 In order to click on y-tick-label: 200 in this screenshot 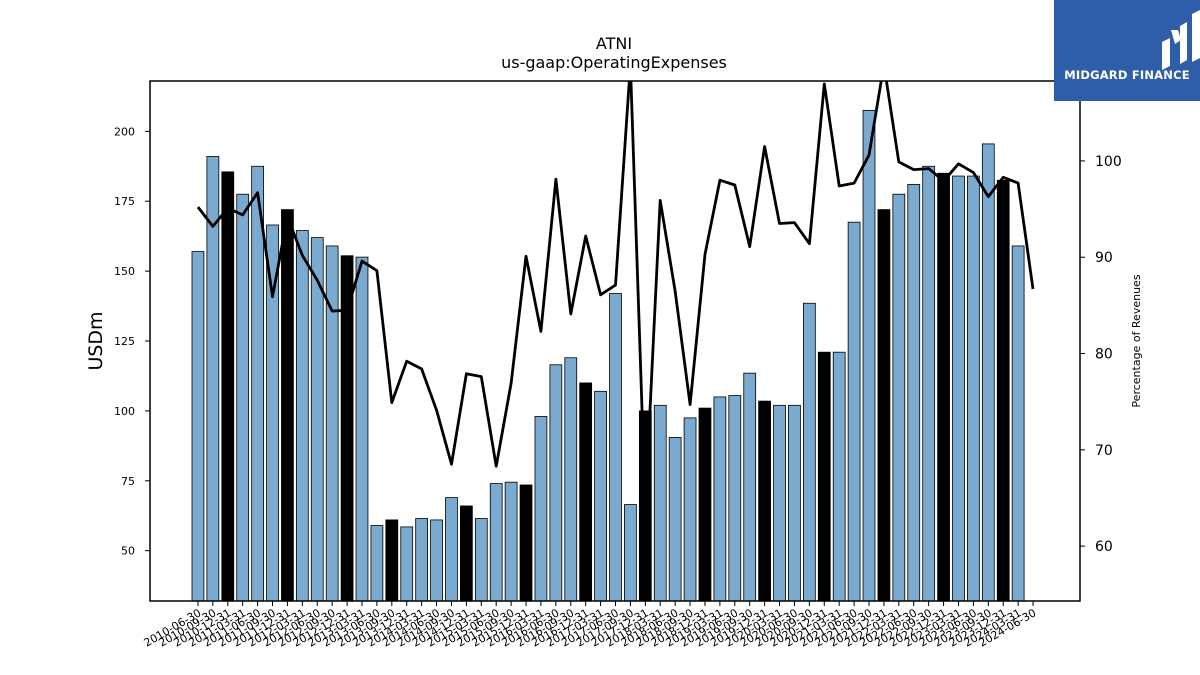, I will do `click(124, 131)`.